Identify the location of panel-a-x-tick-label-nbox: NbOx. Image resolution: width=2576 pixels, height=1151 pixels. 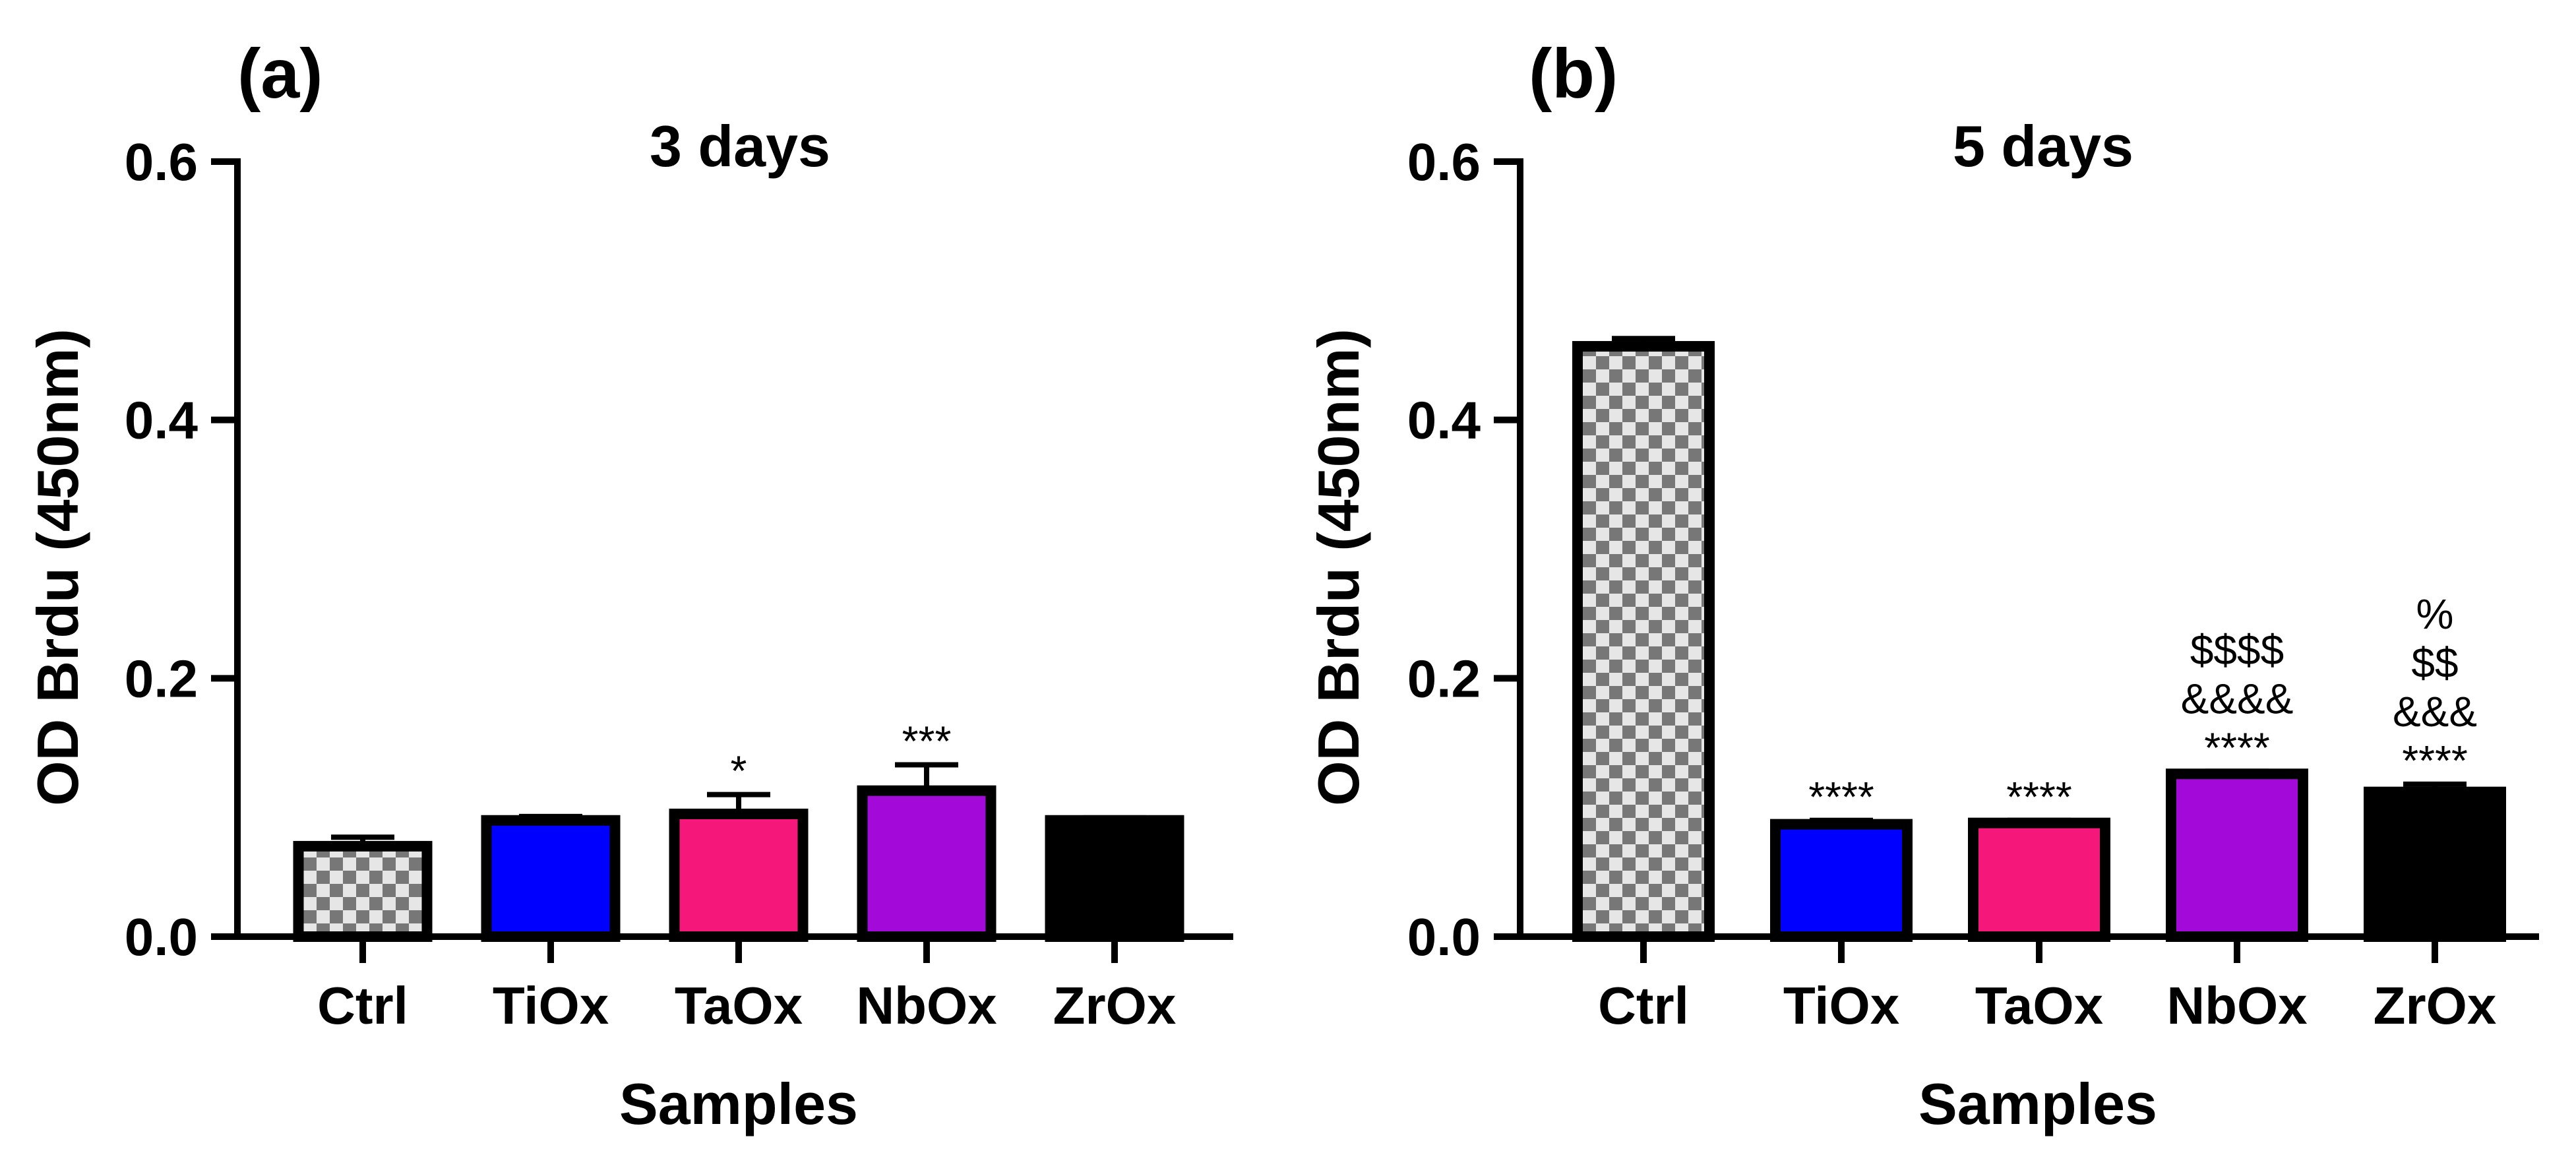
(926, 1005).